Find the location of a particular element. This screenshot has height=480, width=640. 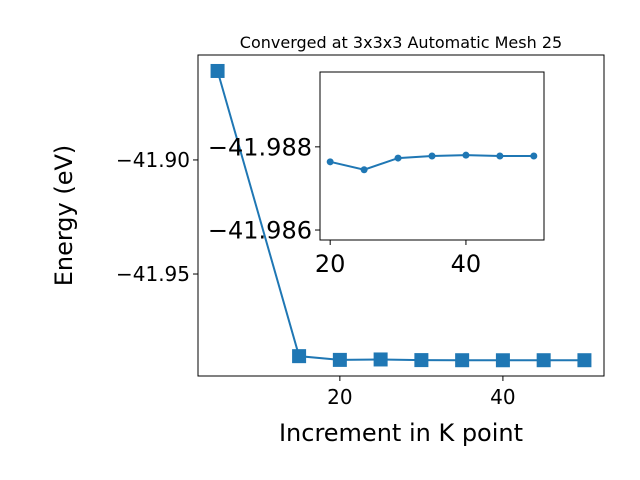

x-axis-label: Increment in K point is located at coordinates (401, 433).